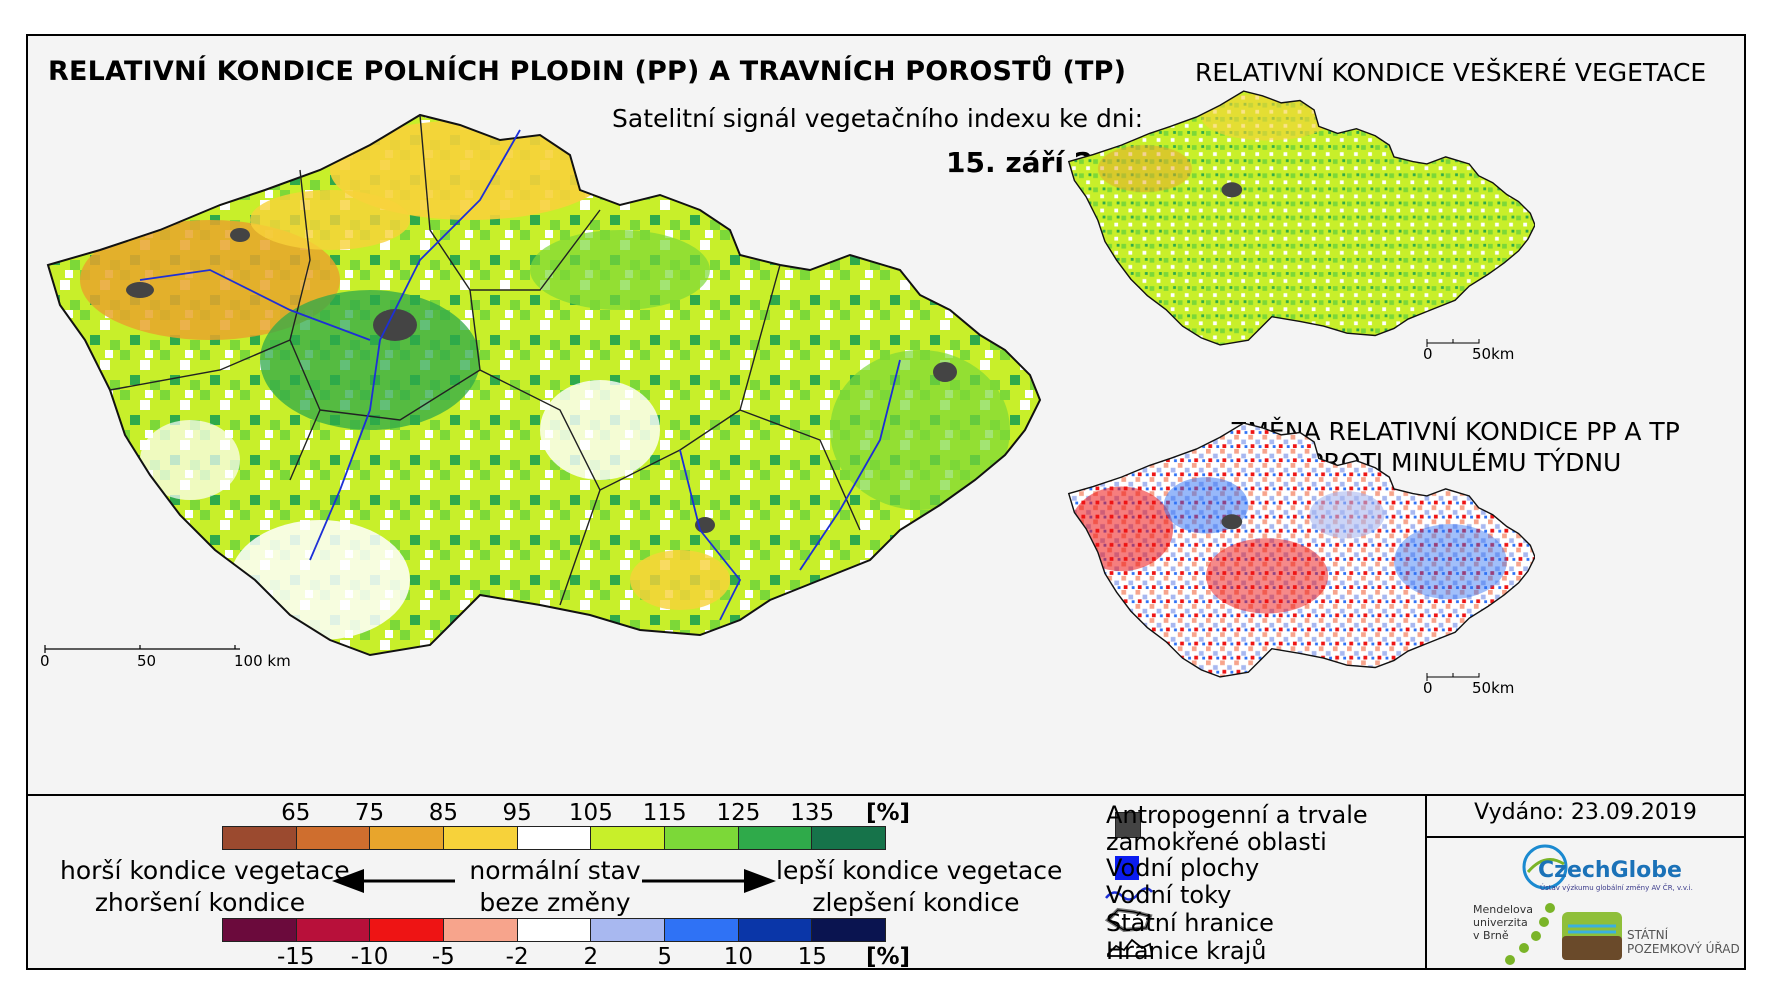 This screenshot has width=1772, height=1003. I want to click on better-condition-label: lepší kondice vegetace, so click(919, 870).